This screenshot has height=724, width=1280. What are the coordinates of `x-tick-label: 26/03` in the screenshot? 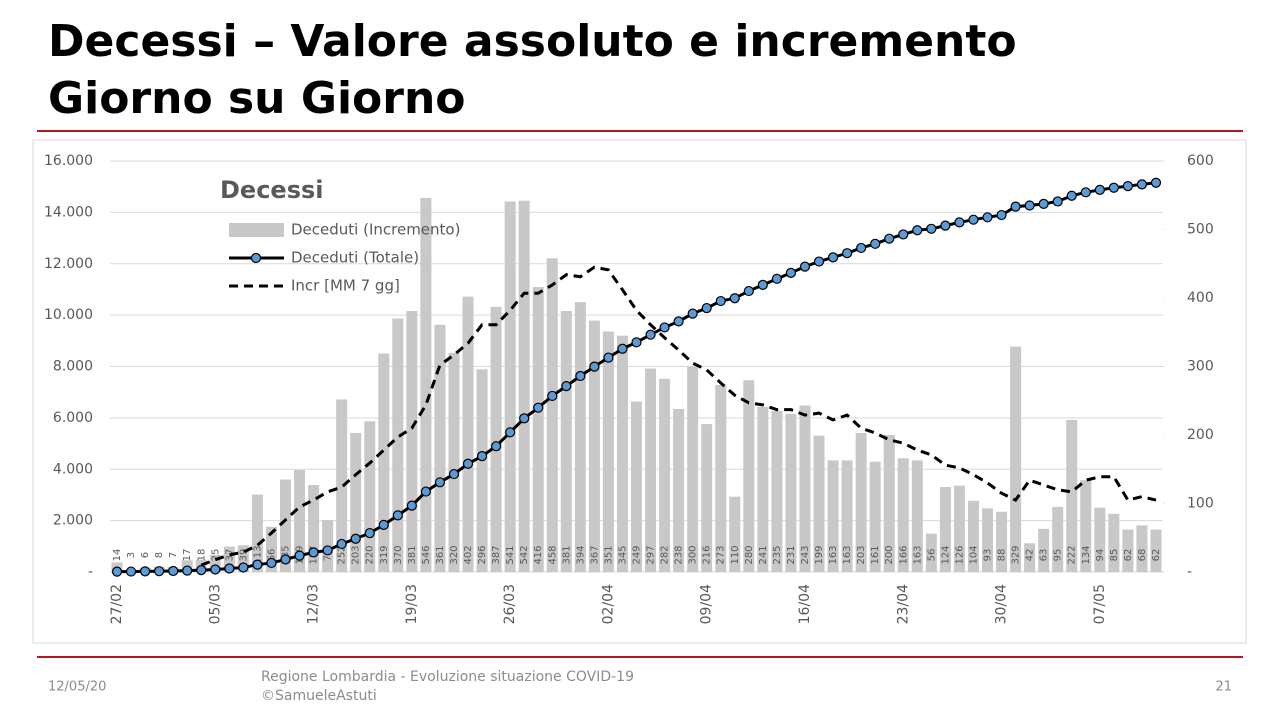 It's located at (510, 604).